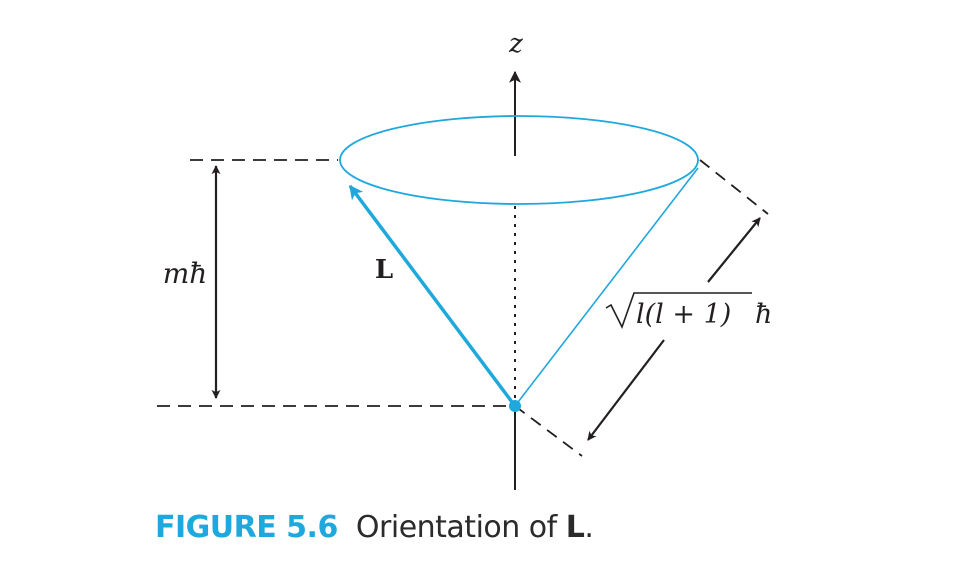 The image size is (957, 565). What do you see at coordinates (515, 44) in the screenshot?
I see `z-axis-label: z` at bounding box center [515, 44].